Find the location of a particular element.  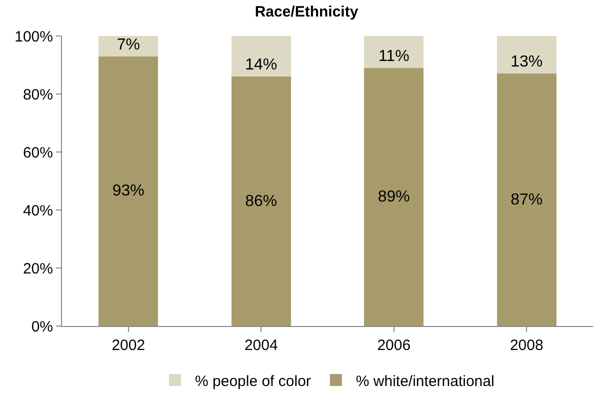

data-label: 93% is located at coordinates (128, 191).